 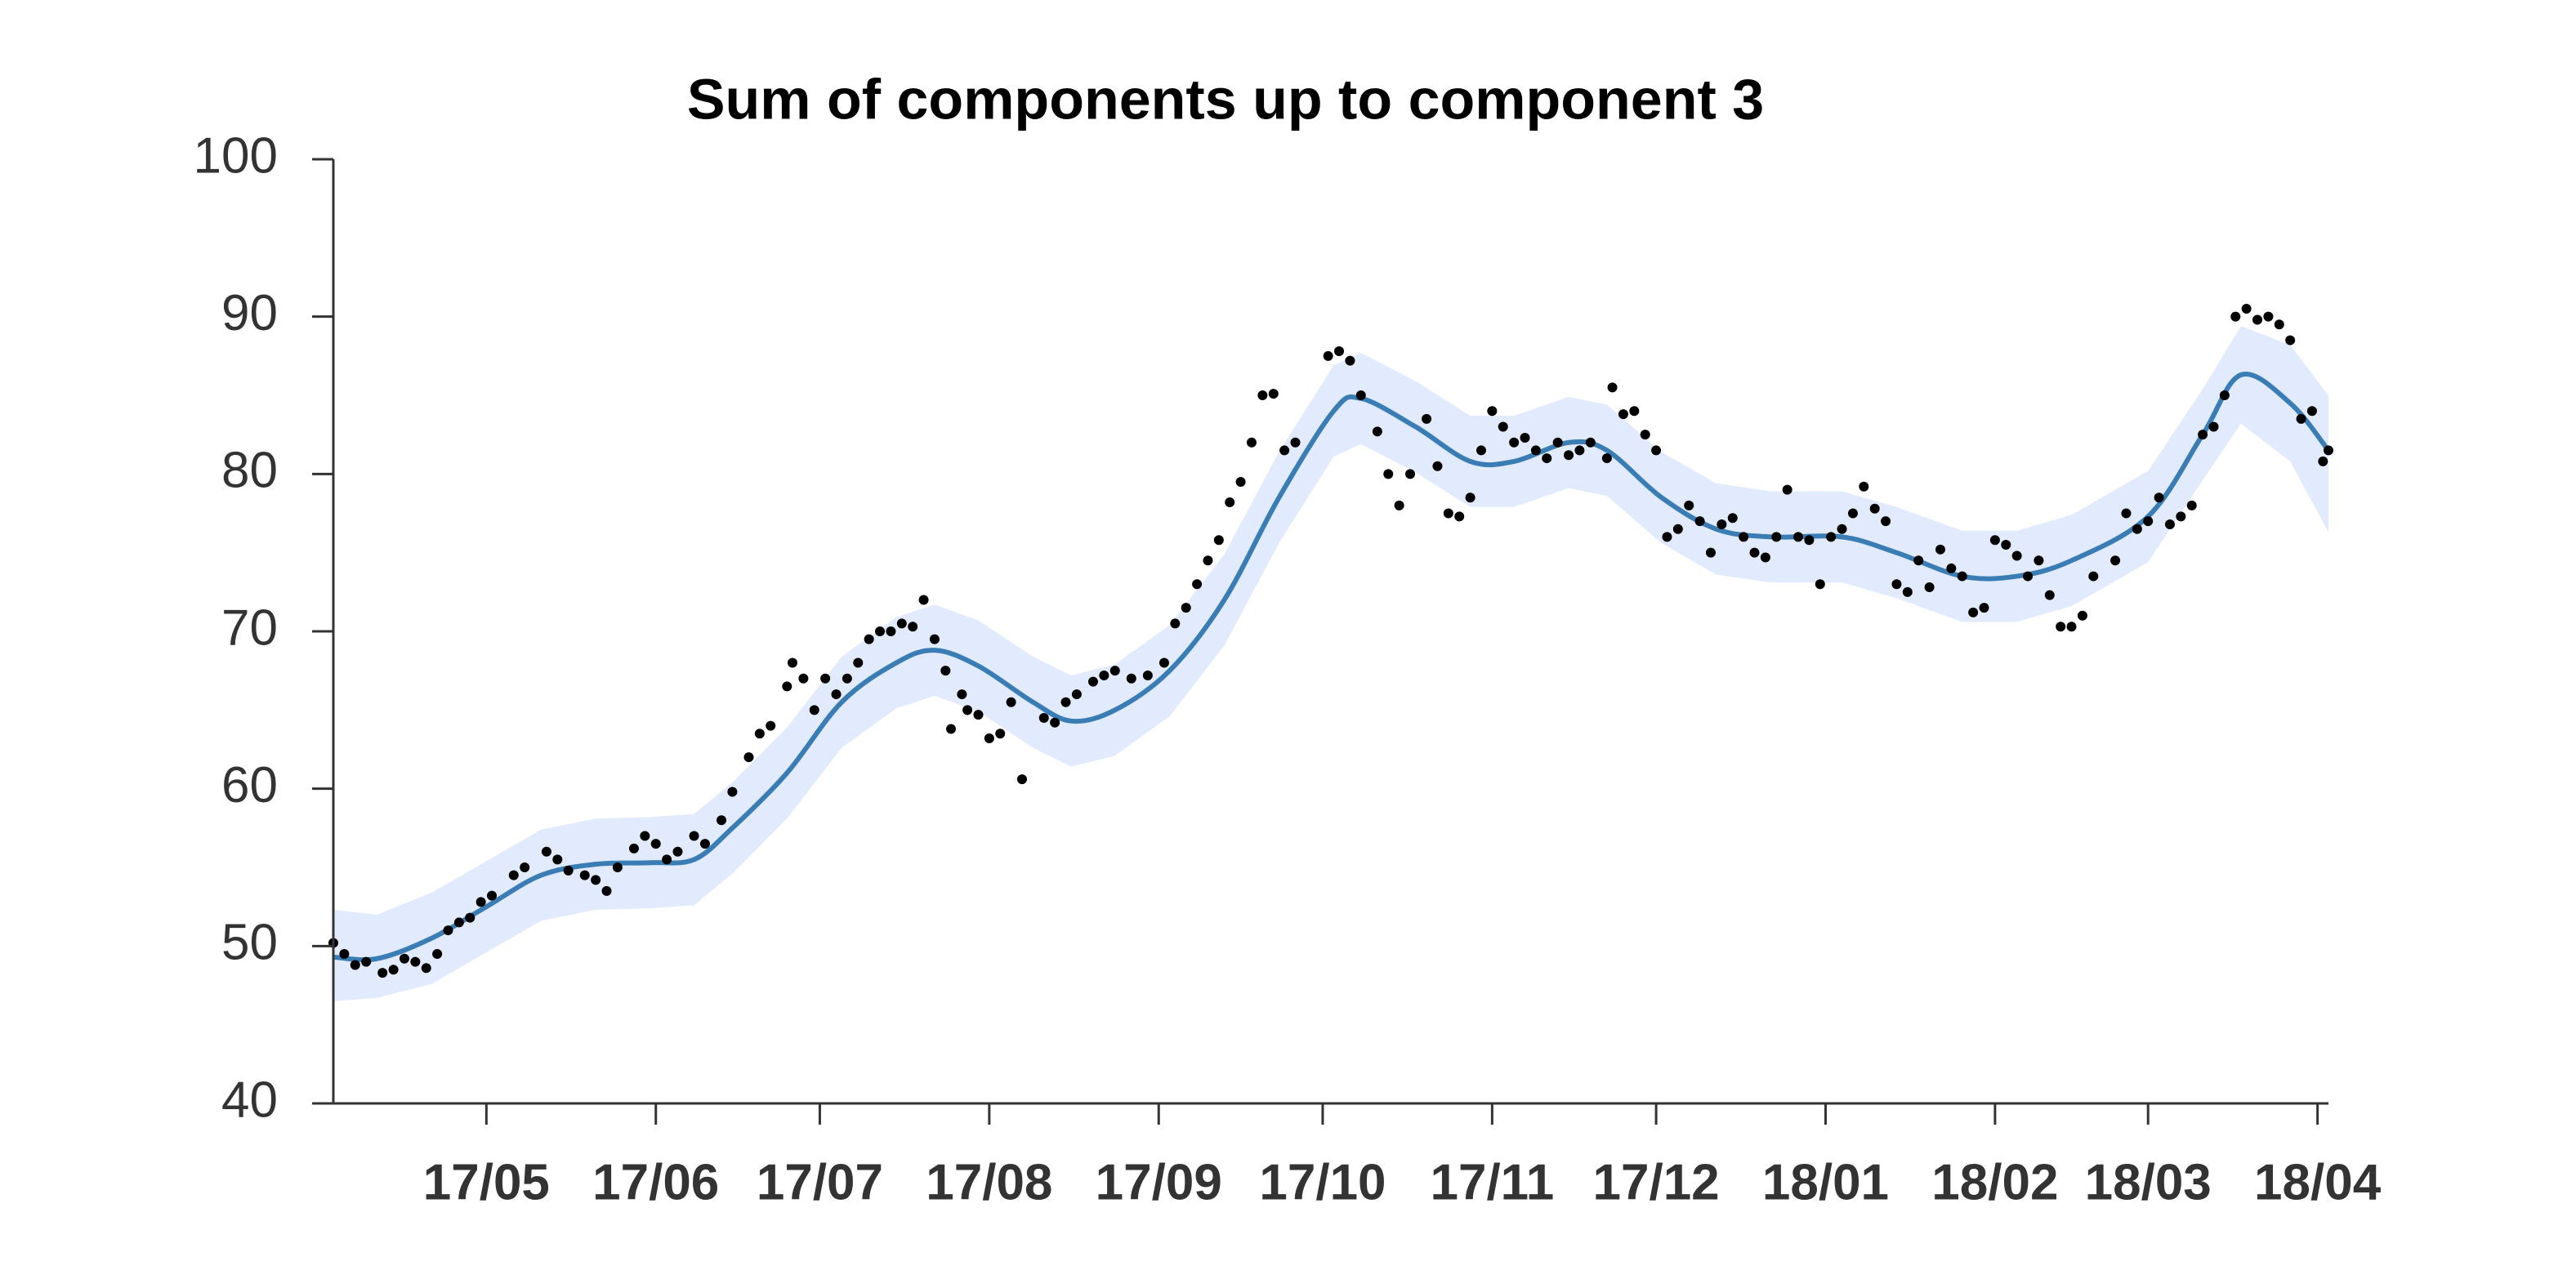 I want to click on y-tick-label: 60, so click(x=250, y=785).